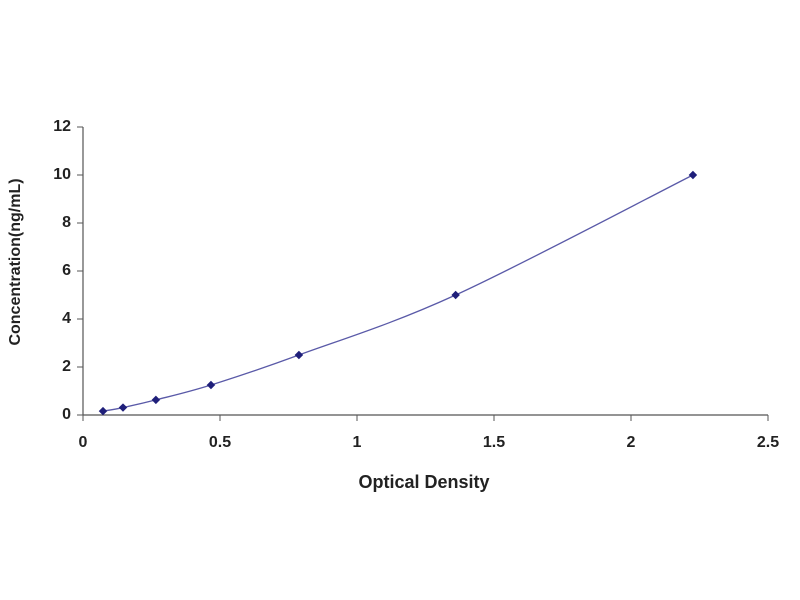 The height and width of the screenshot is (600, 800). Describe the element at coordinates (66, 318) in the screenshot. I see `y-tick-label: 4` at that location.